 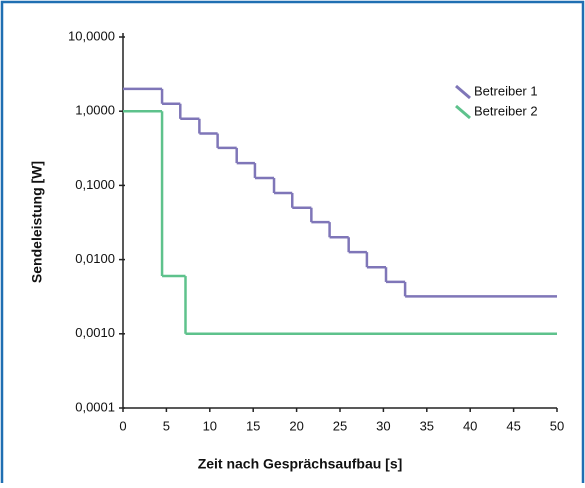 I want to click on x-tick-label: 45, so click(x=513, y=425).